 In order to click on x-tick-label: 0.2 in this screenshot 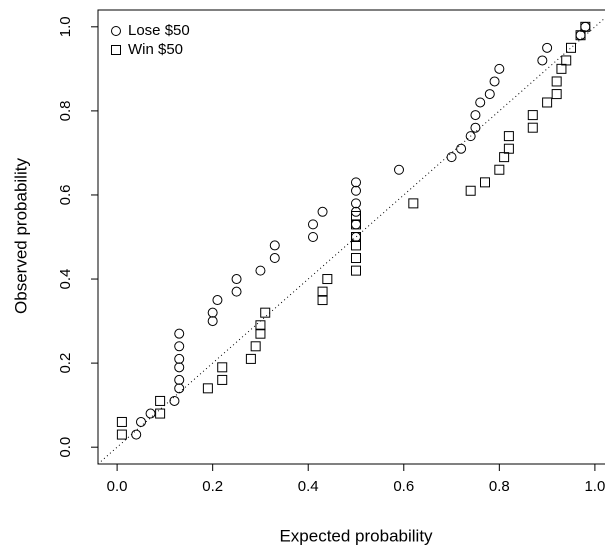, I will do `click(212, 486)`.